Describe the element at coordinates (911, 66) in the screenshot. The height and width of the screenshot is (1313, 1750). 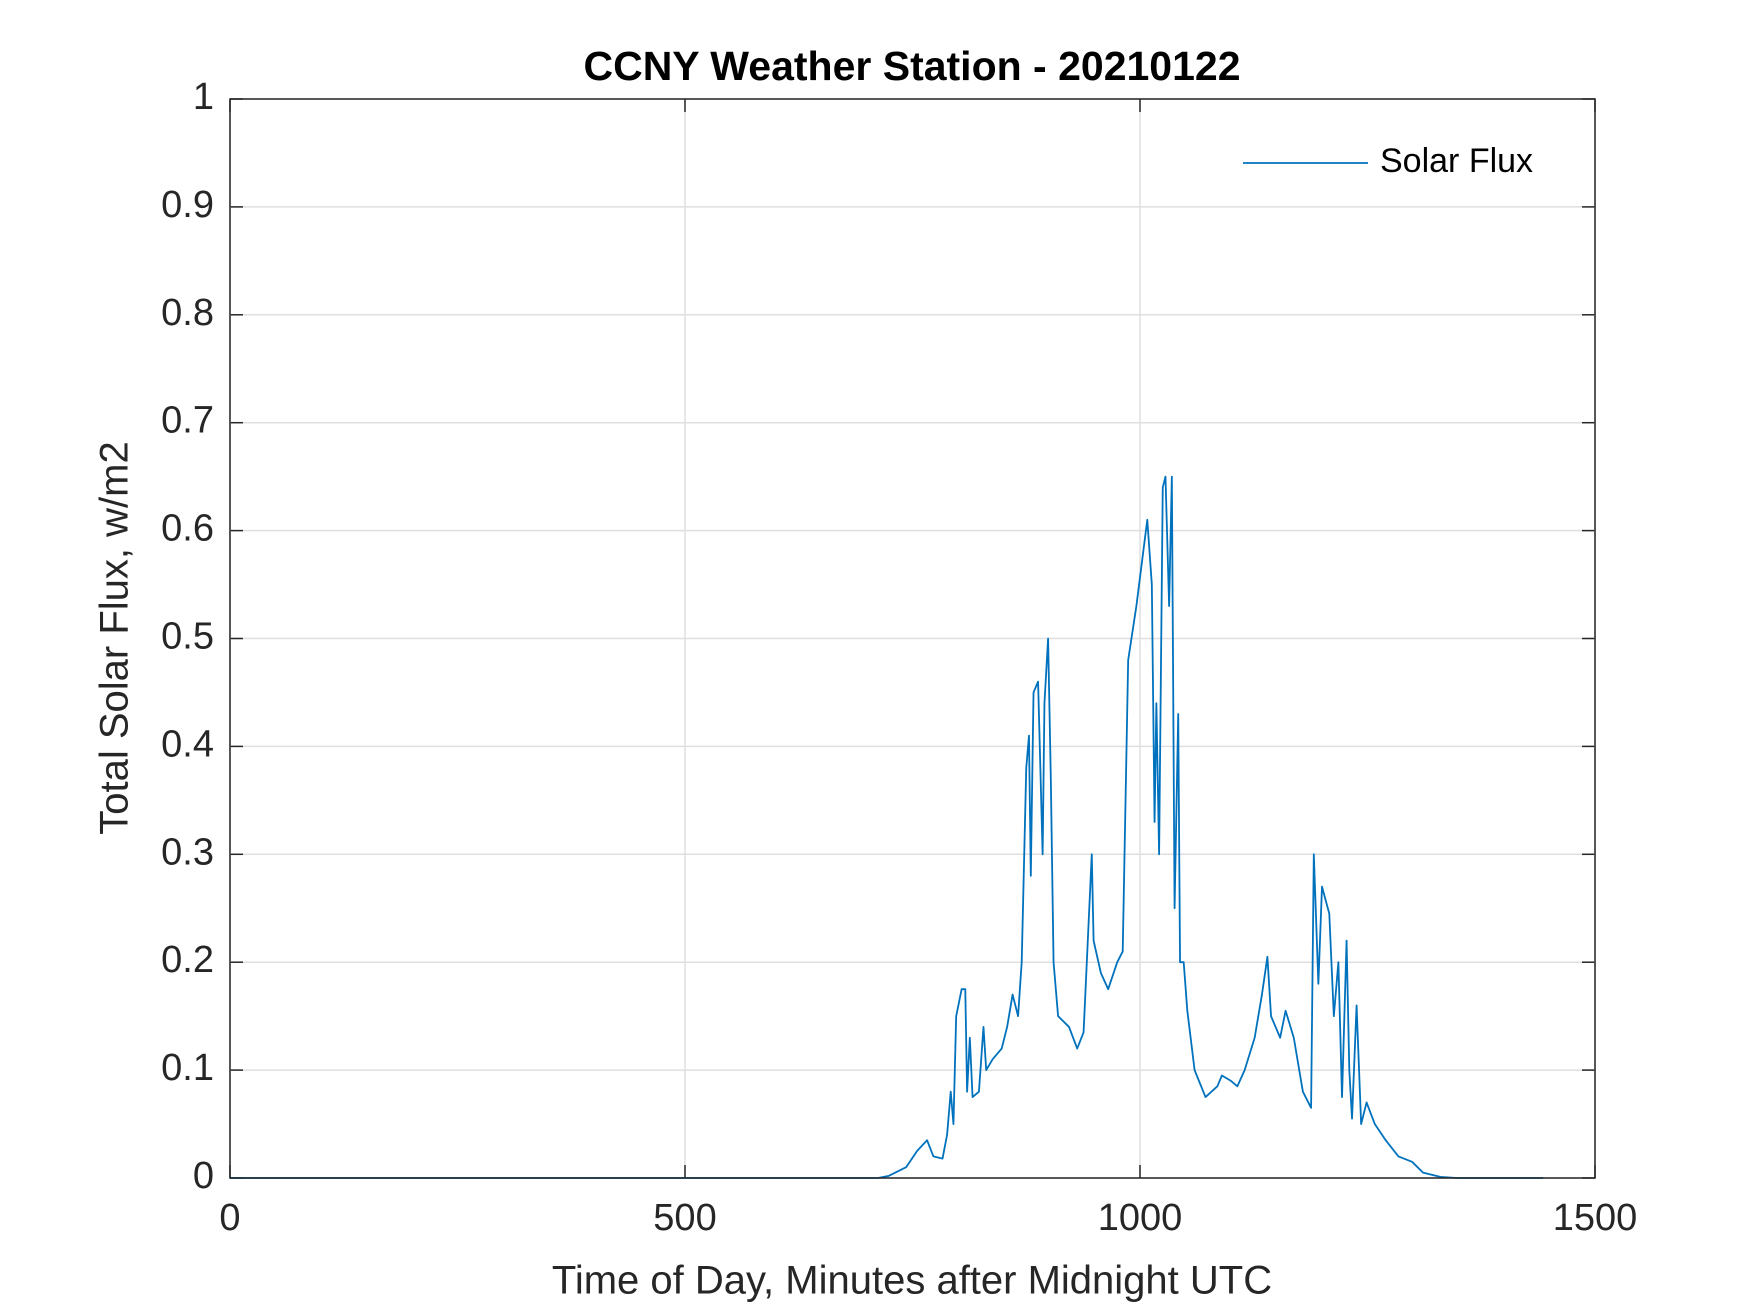
I see `chart-title: CCNY Weather Station - 20210122` at that location.